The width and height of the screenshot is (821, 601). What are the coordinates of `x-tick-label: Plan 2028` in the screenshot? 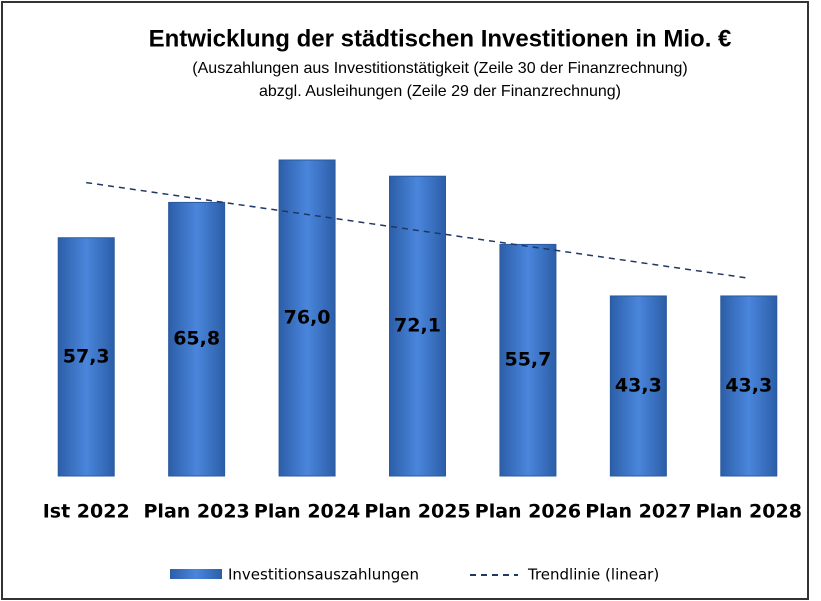 It's located at (749, 512).